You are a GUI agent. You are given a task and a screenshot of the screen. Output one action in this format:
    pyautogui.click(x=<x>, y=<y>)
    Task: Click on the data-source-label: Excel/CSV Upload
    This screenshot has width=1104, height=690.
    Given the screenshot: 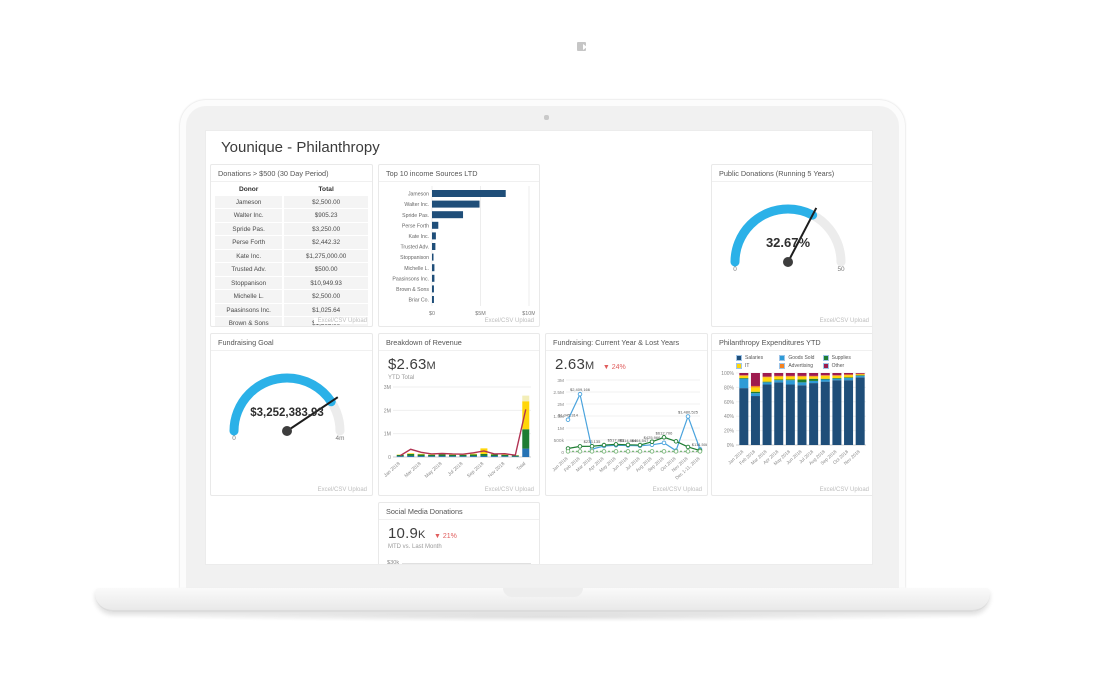 What is the action you would take?
    pyautogui.click(x=842, y=490)
    